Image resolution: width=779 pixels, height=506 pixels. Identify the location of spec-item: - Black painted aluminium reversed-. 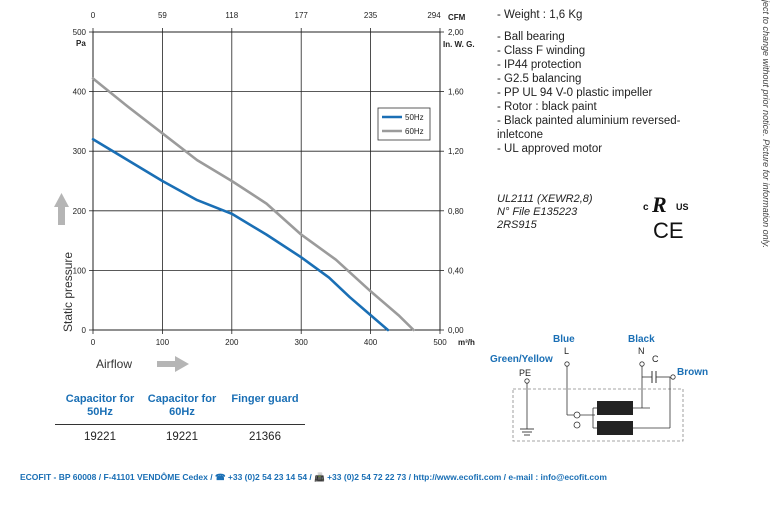
(589, 121).